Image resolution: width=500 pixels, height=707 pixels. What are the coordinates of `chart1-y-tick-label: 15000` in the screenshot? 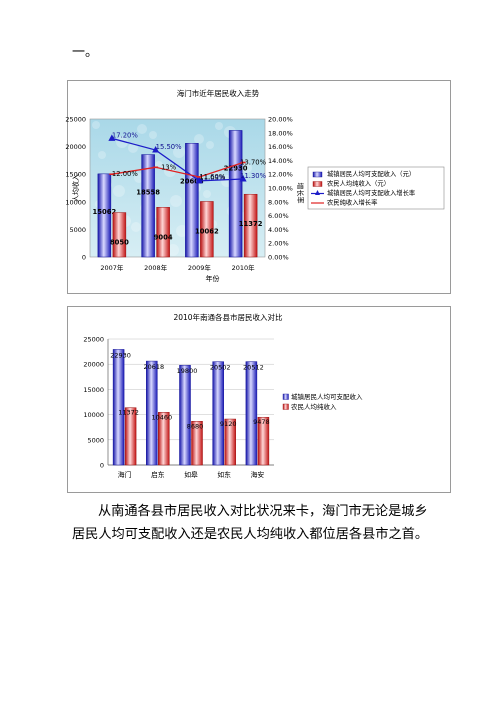 It's located at (75, 175).